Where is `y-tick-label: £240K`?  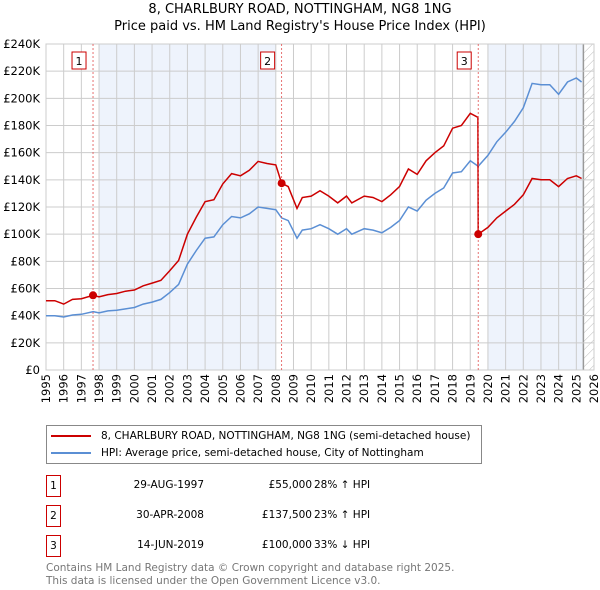
y-tick-label: £240K is located at coordinates (21, 44).